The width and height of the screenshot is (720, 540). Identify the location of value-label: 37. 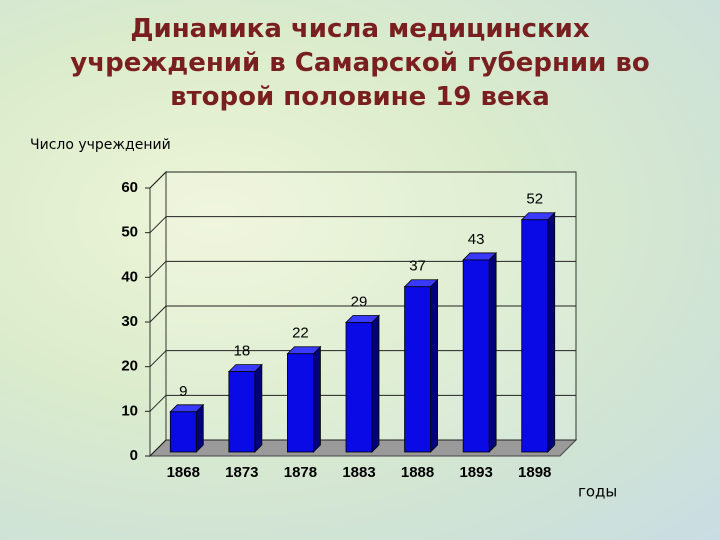
(417, 266).